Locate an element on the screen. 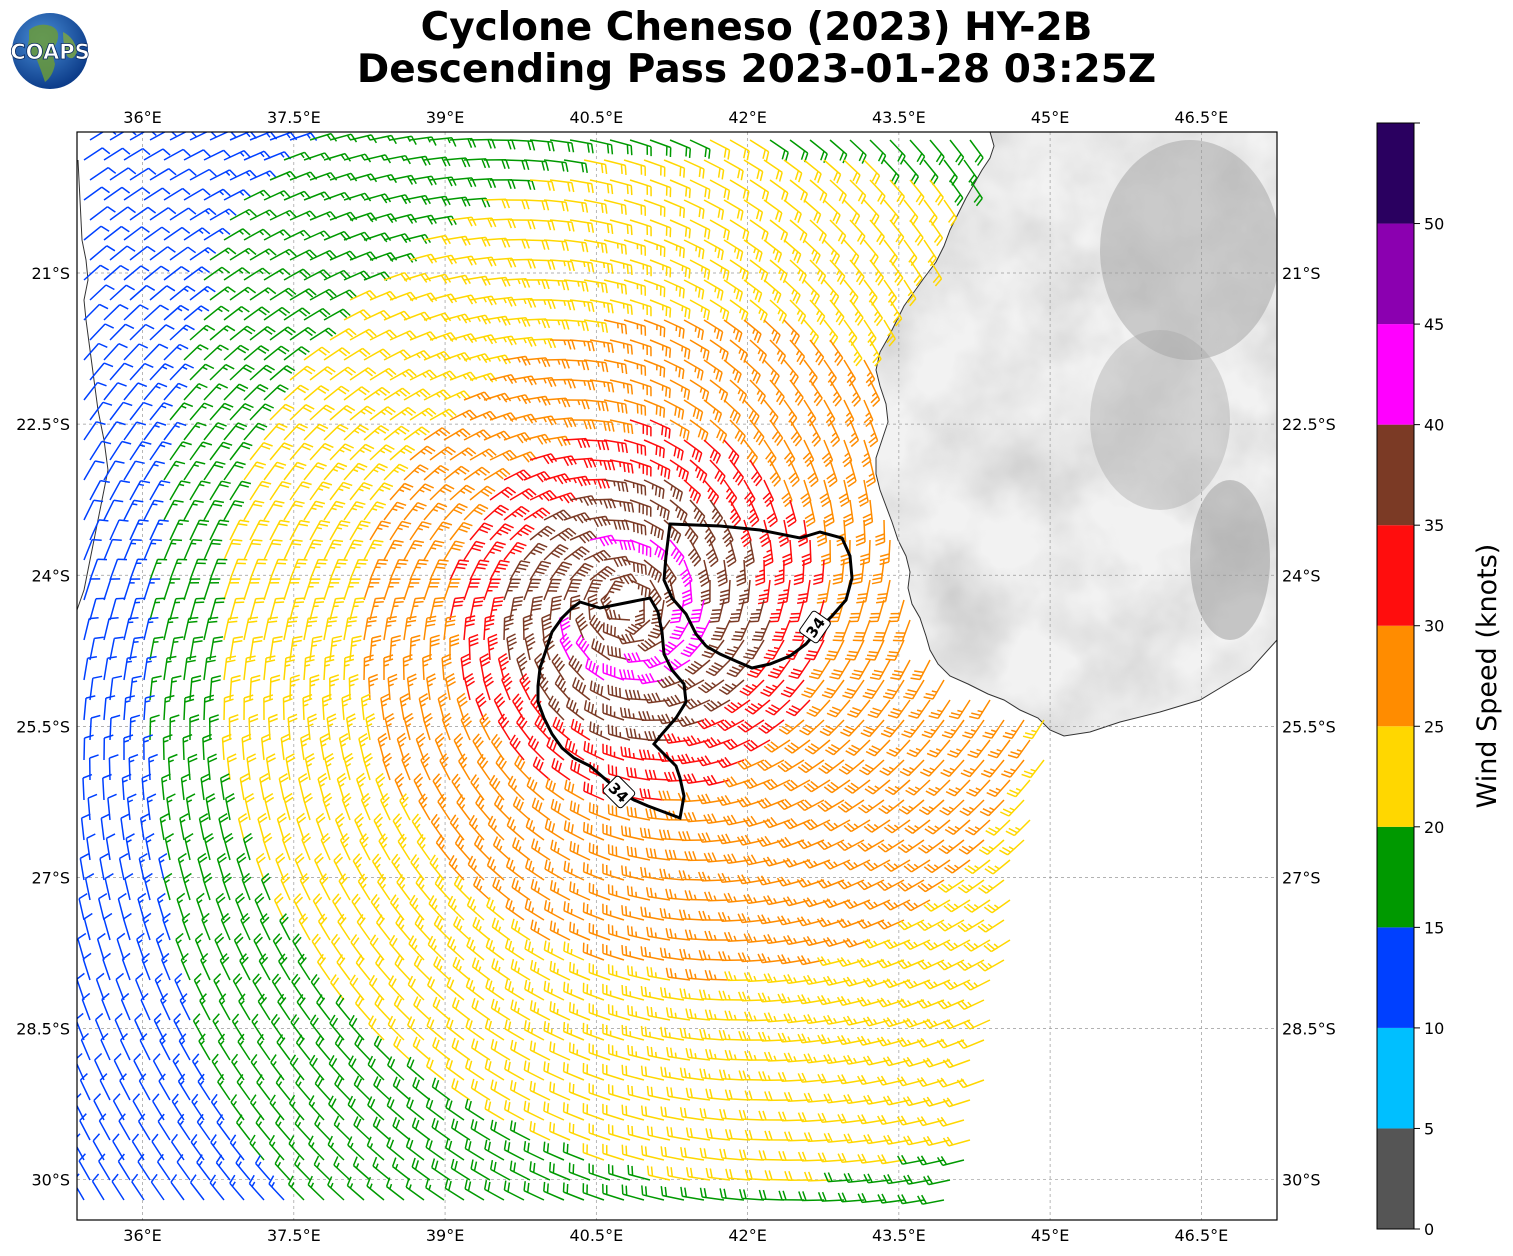 This screenshot has height=1256, width=1513. lon-tick-label-top: 45°E is located at coordinates (1050, 117).